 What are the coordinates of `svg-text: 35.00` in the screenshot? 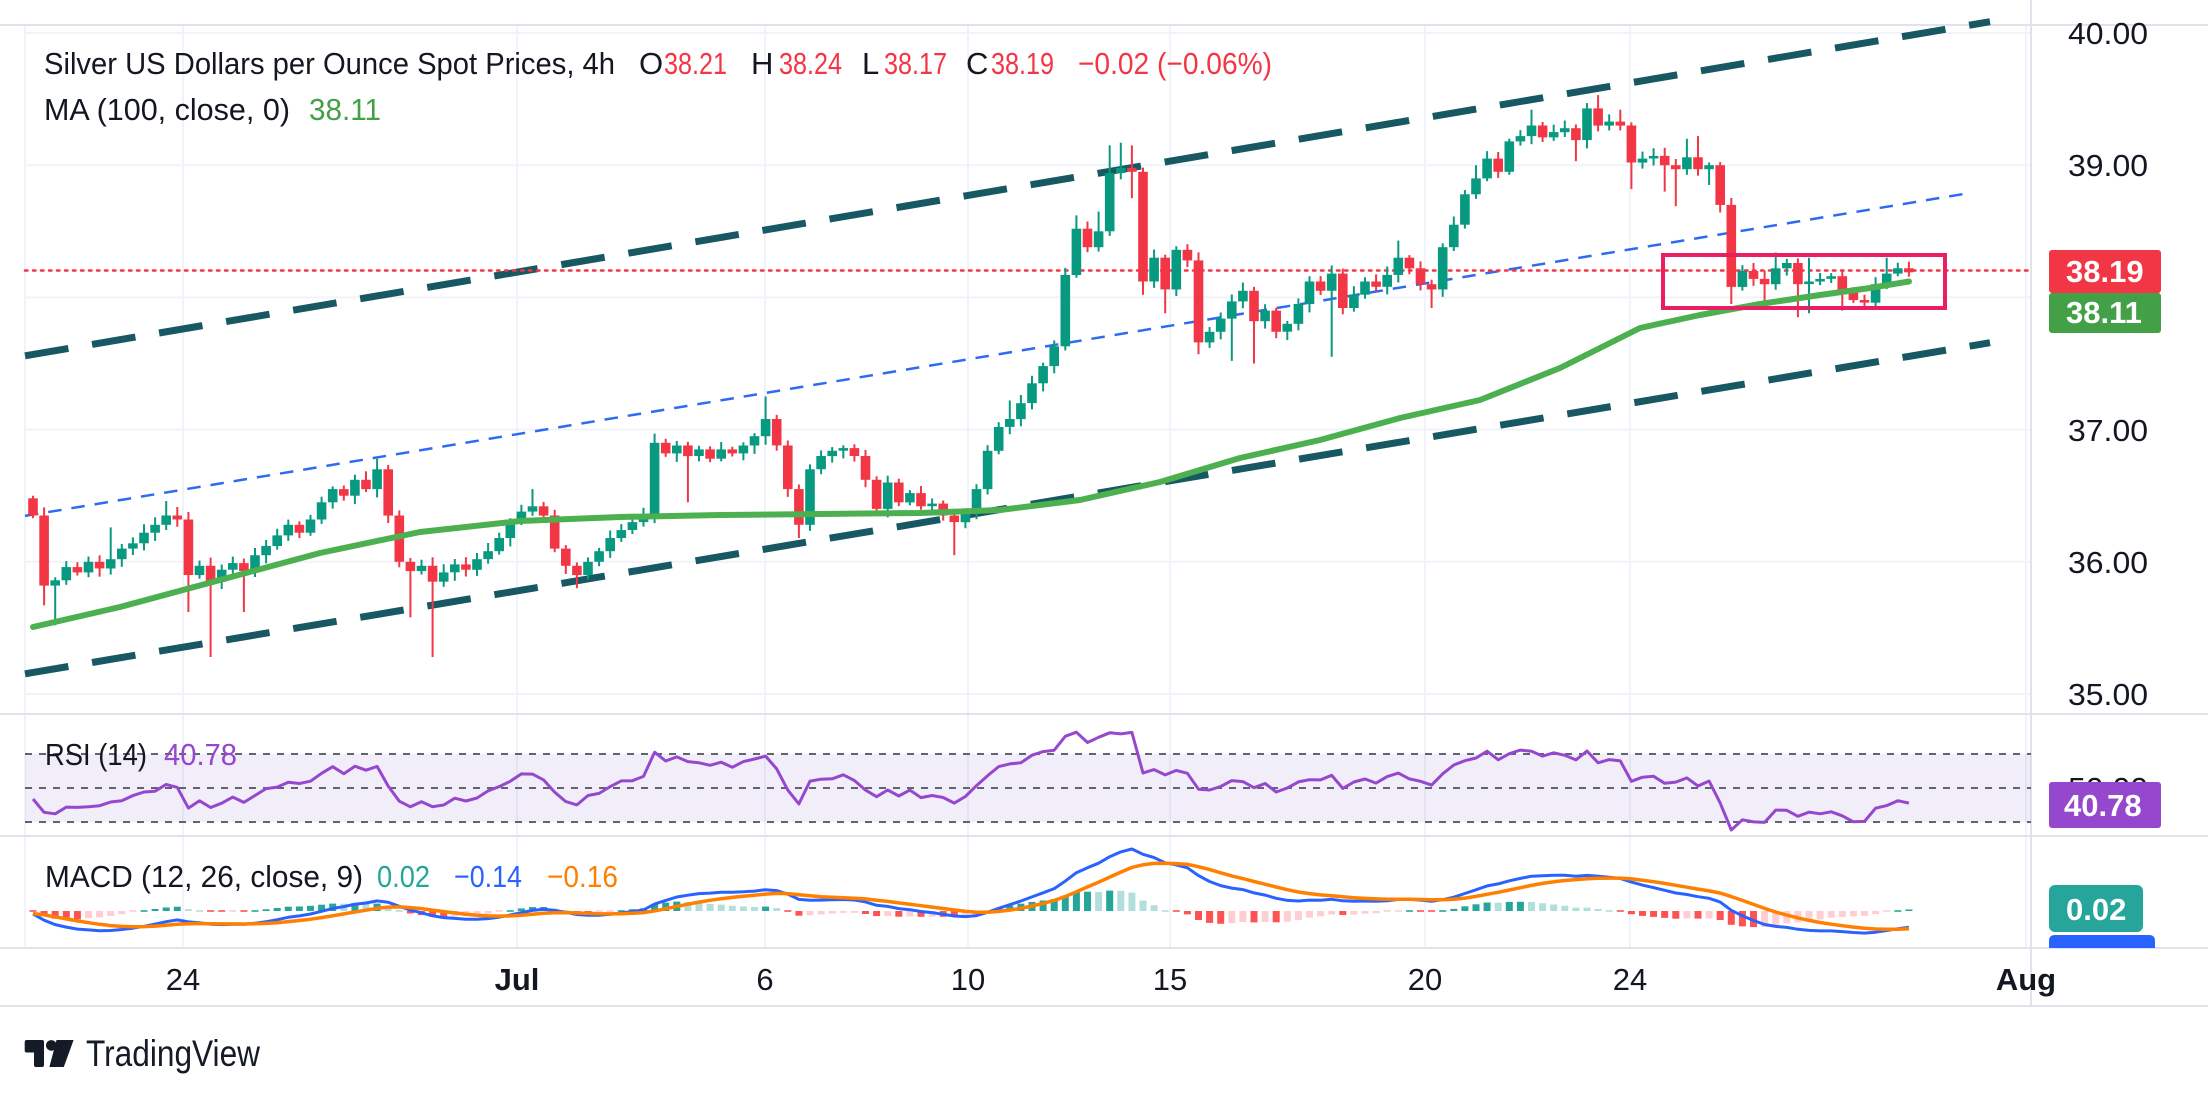 It's located at (2108, 694).